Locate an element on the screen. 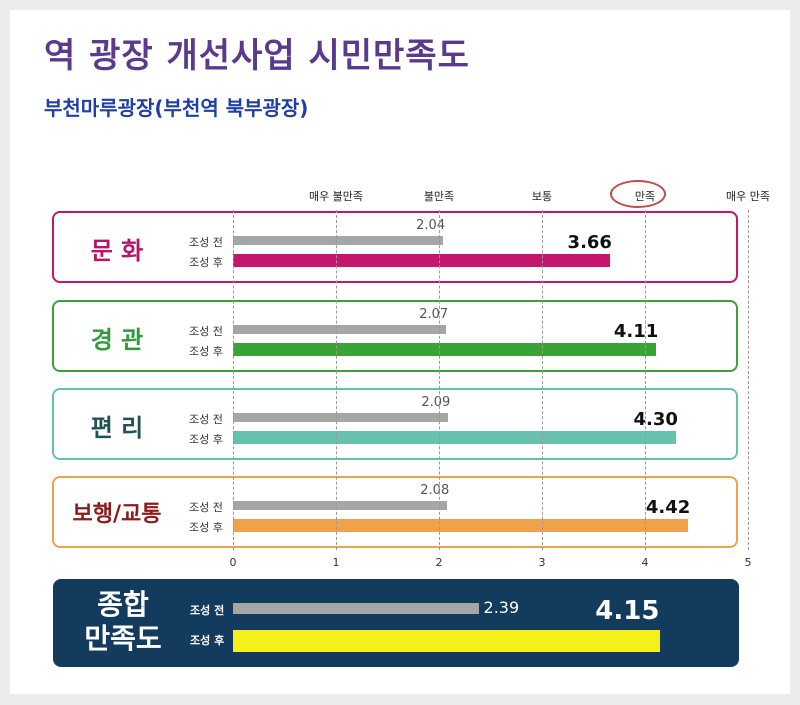 This screenshot has width=800, height=705. category-label: 경 관 is located at coordinates (117, 340).